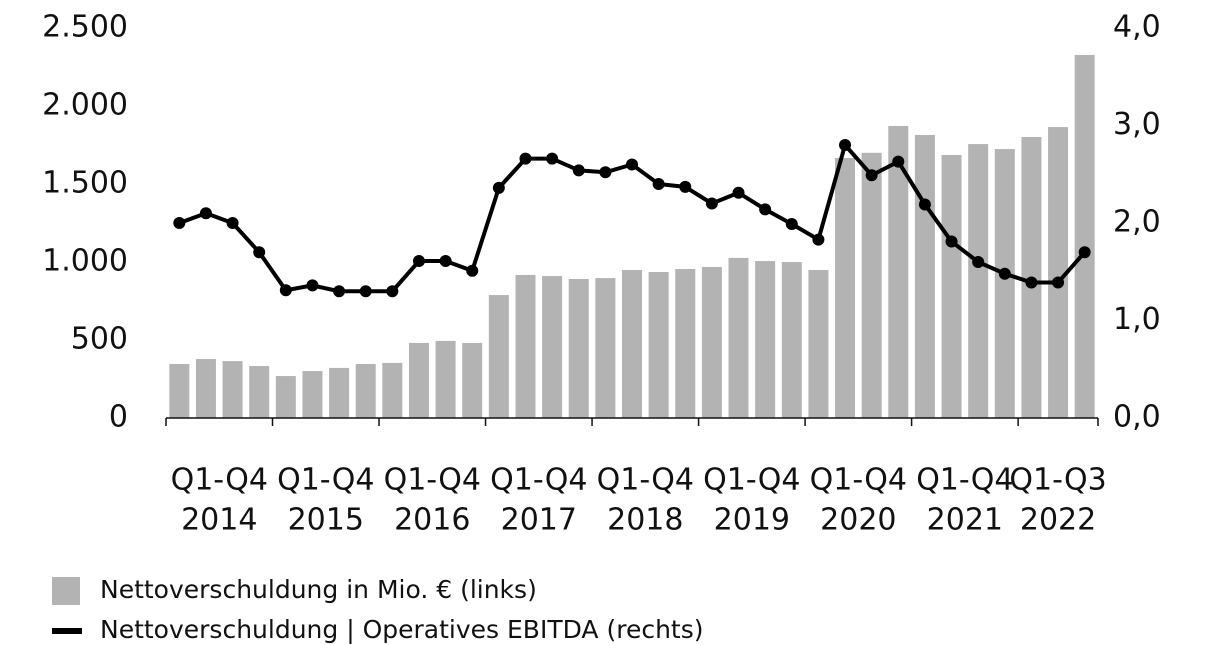 This screenshot has width=1214, height=645. What do you see at coordinates (326, 520) in the screenshot?
I see `x-group-label: 2015` at bounding box center [326, 520].